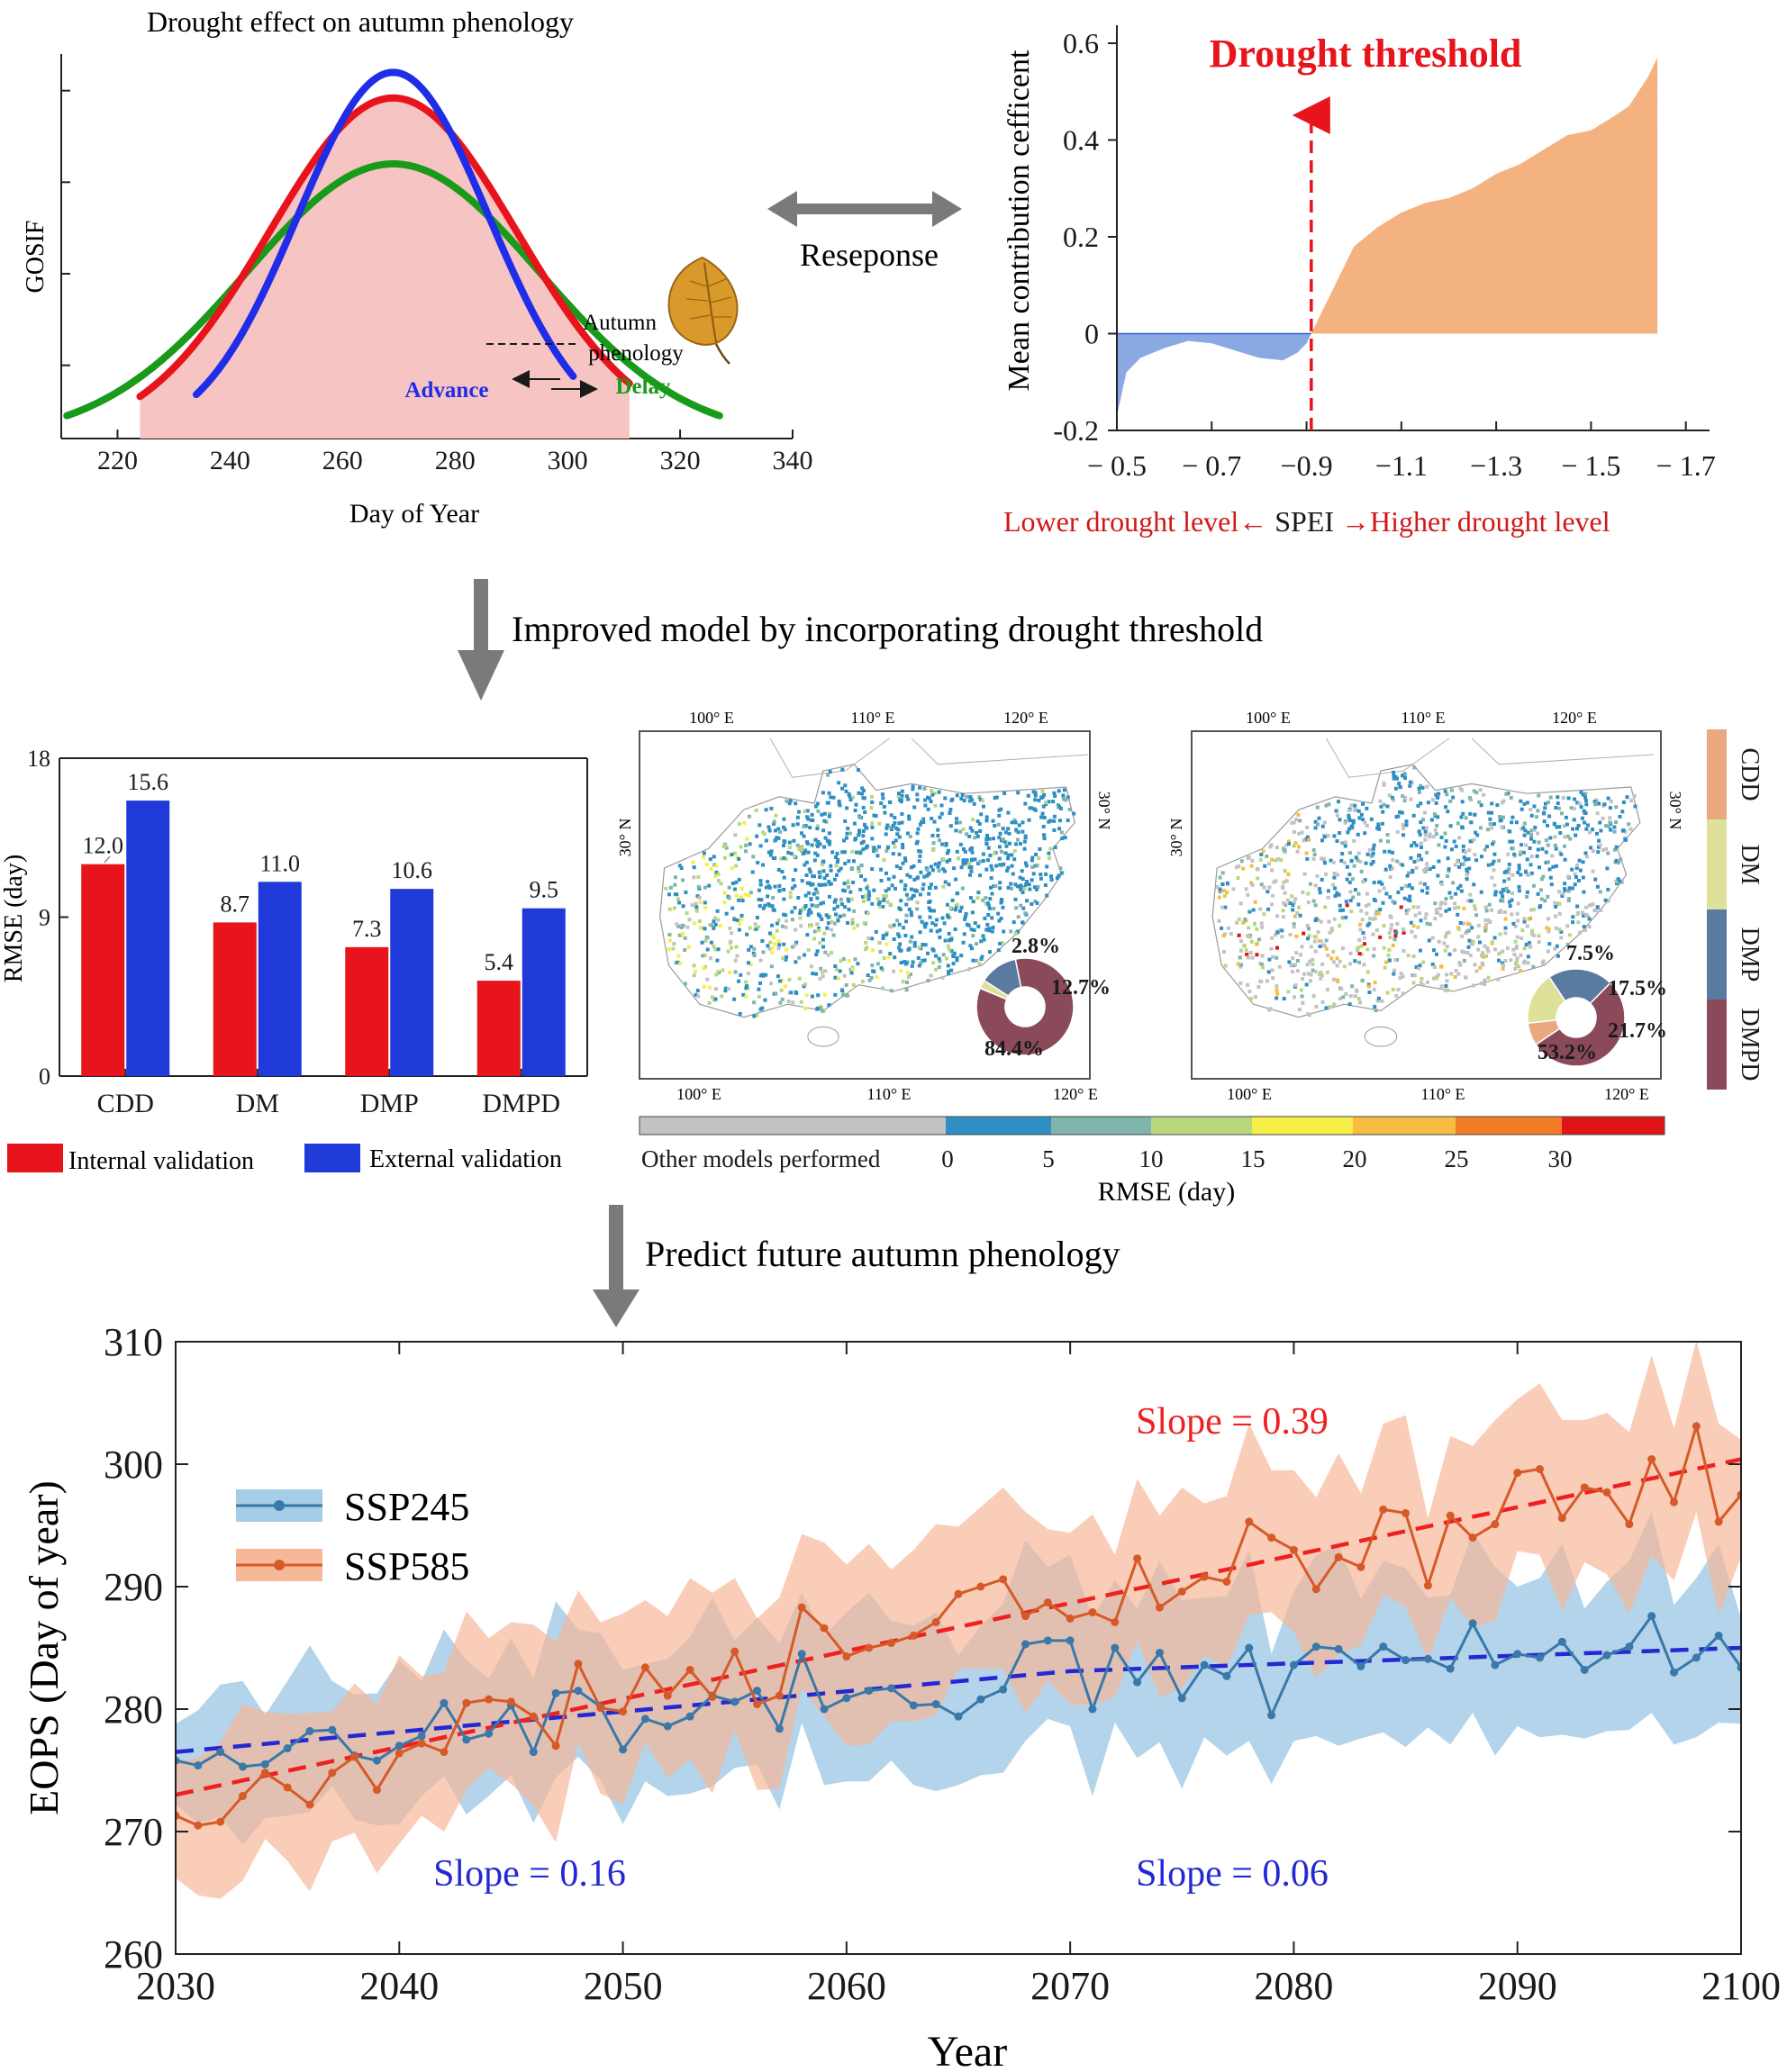 The image size is (1787, 2072). I want to click on model-legend-swatch-DMP, so click(1717, 954).